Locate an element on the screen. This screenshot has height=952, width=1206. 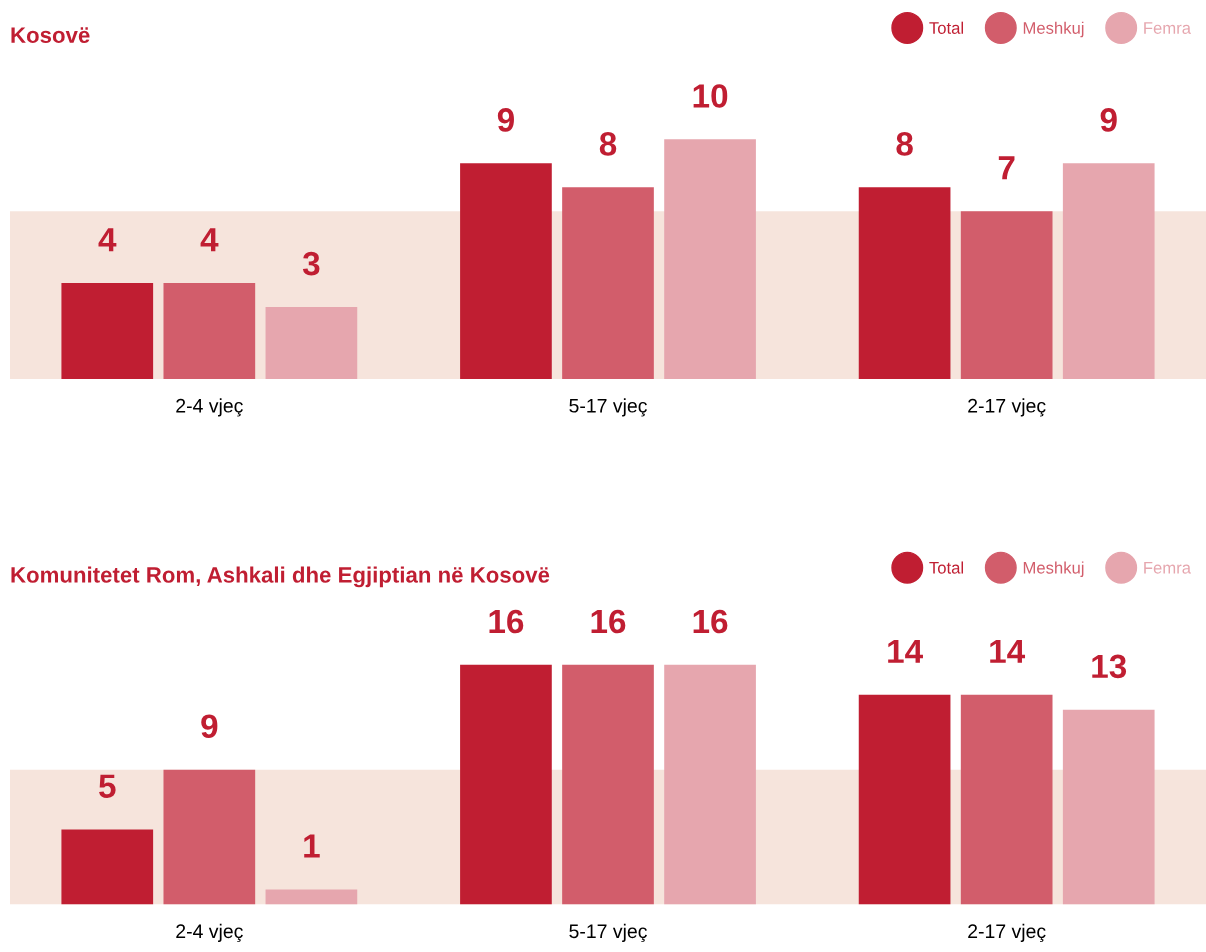
data-label: 7 is located at coordinates (1006, 168).